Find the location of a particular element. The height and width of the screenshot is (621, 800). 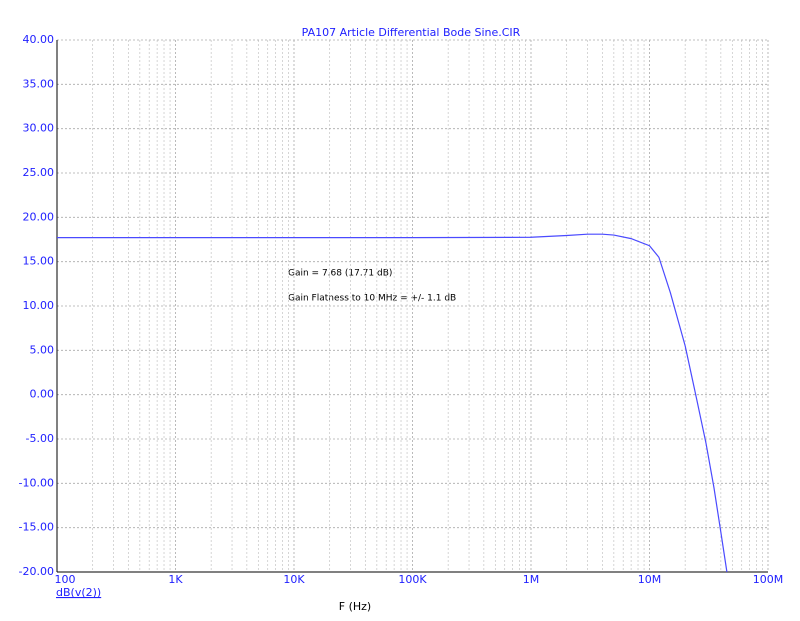

x-tick-label: 100M is located at coordinates (768, 579).